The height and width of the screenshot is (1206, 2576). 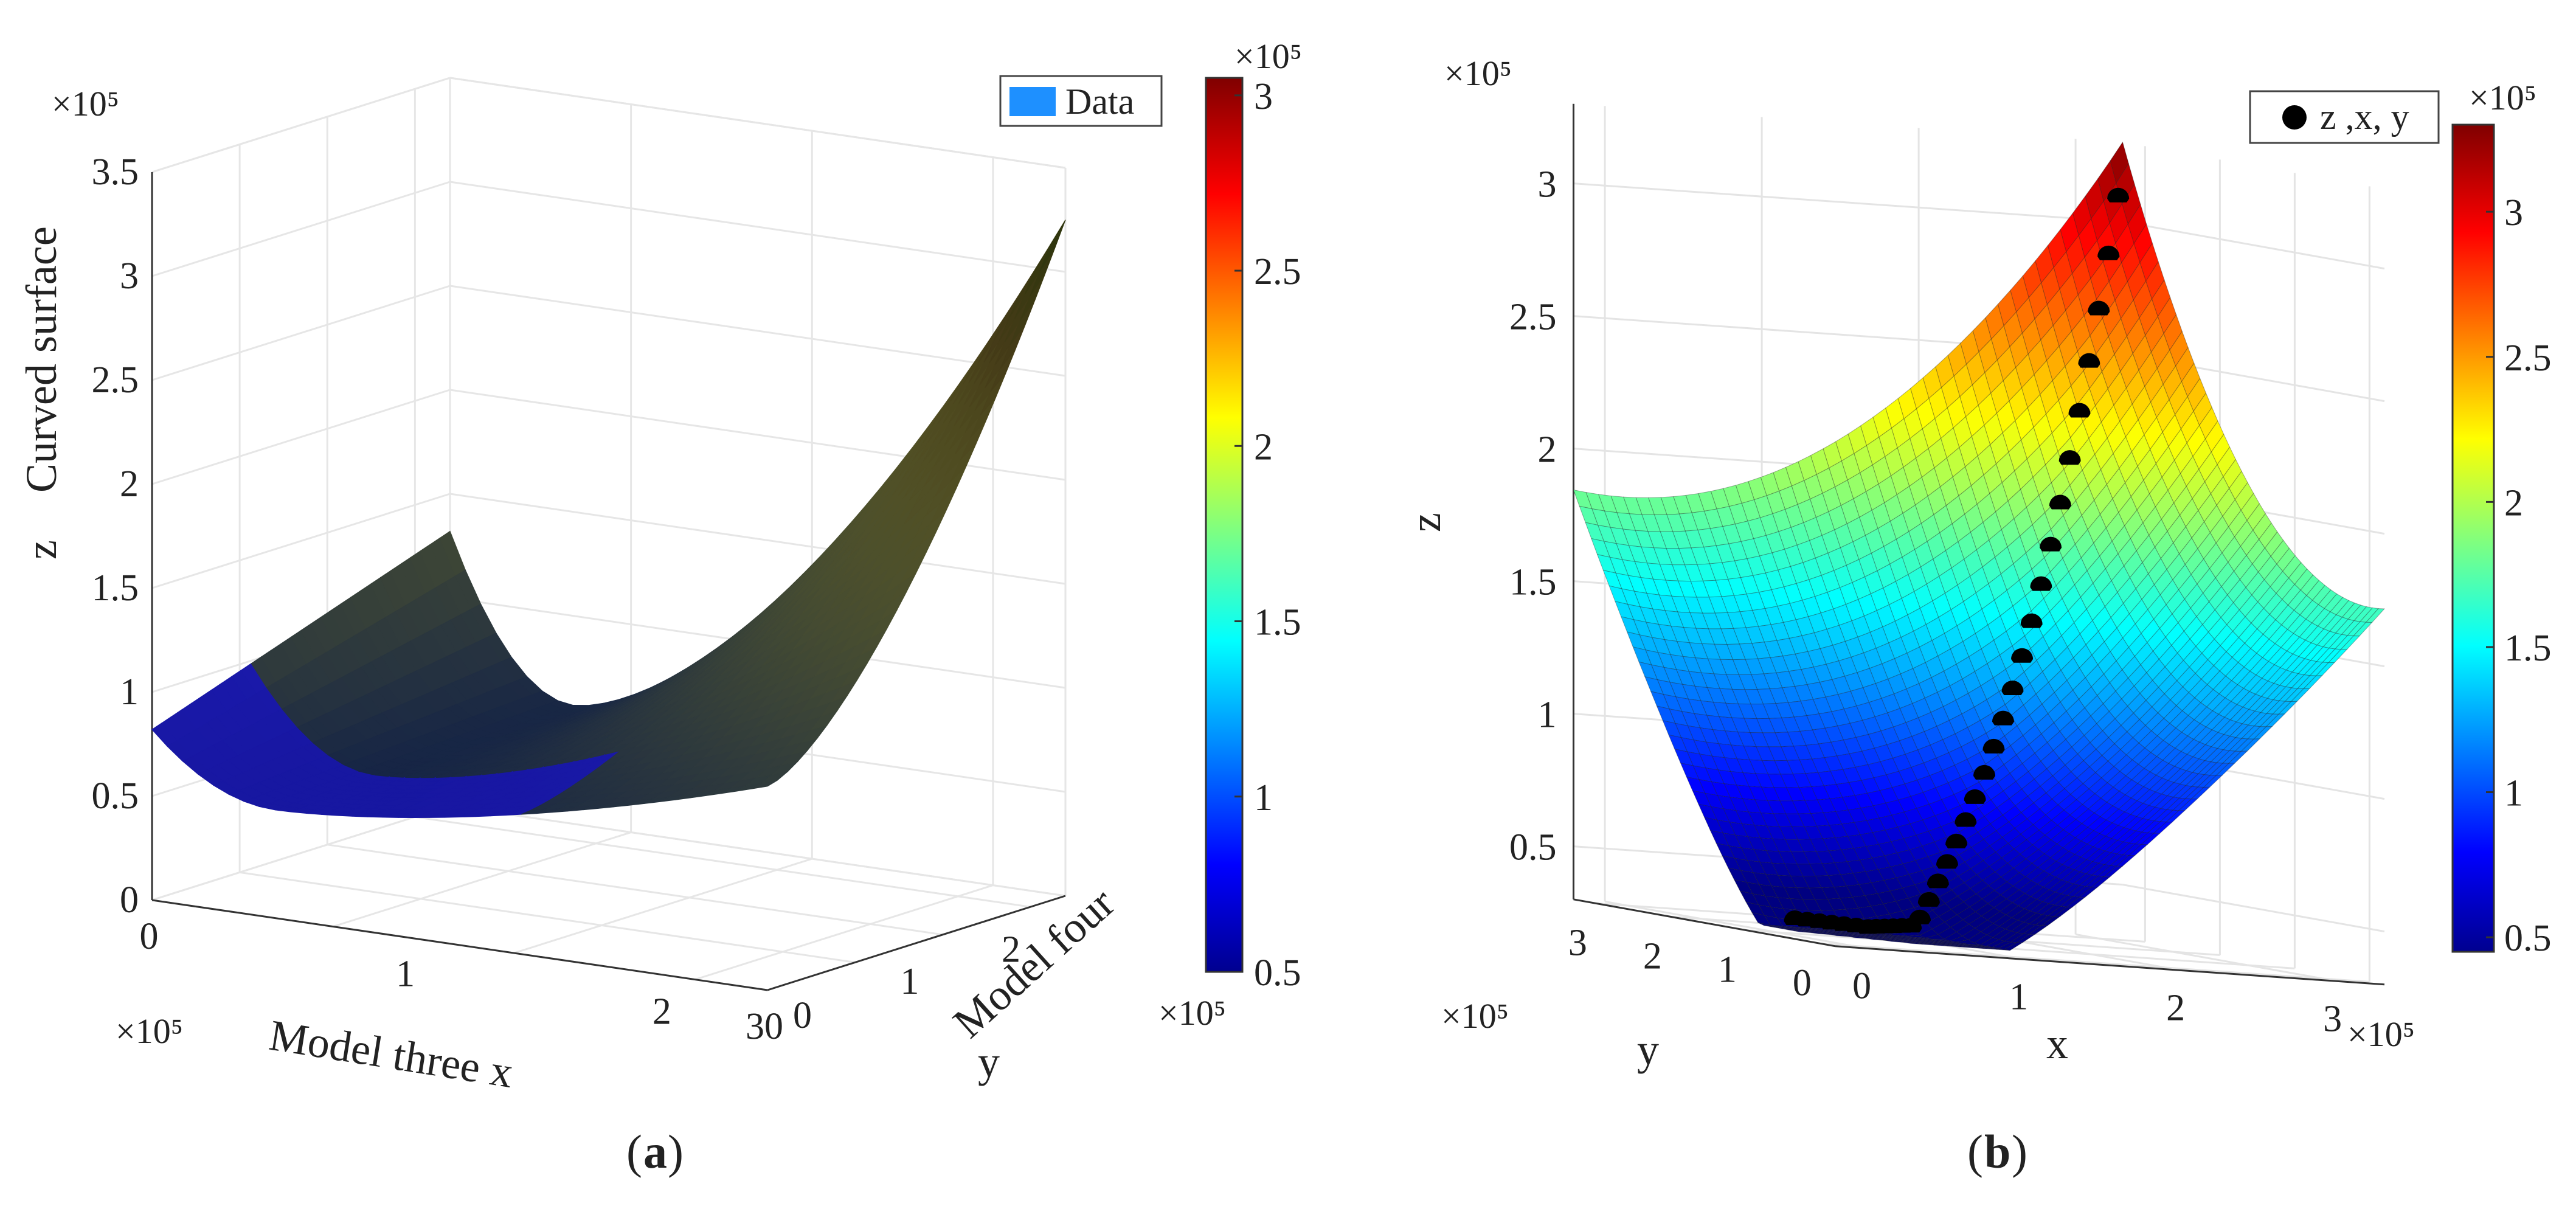 I want to click on z-tick-label: 2.5, so click(x=1533, y=317).